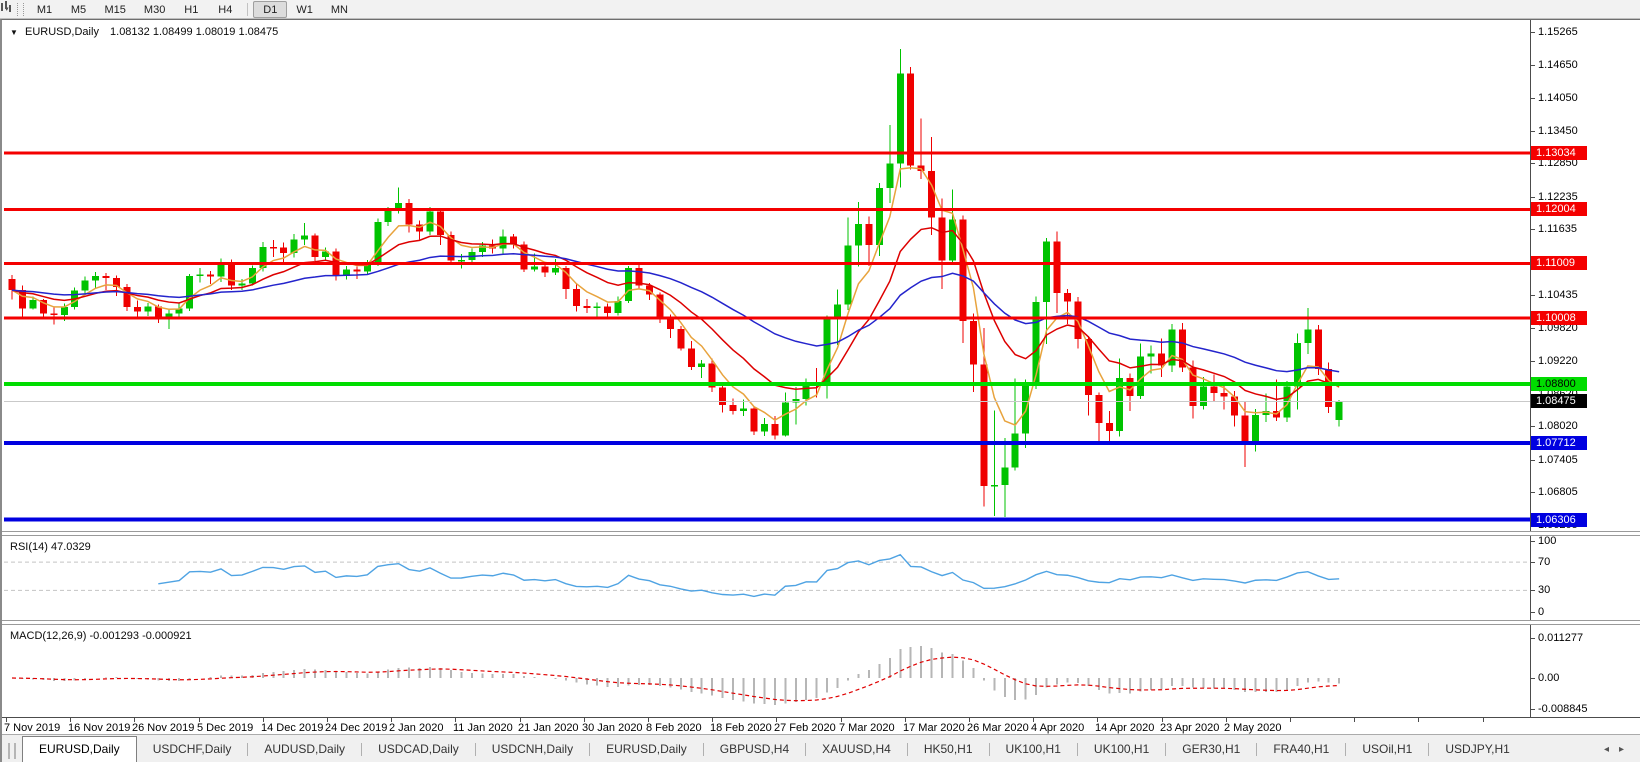 Image resolution: width=1640 pixels, height=762 pixels. I want to click on macd-indicator-label: MACD(12,26,9) -0.001293 -0.000921, so click(101, 636).